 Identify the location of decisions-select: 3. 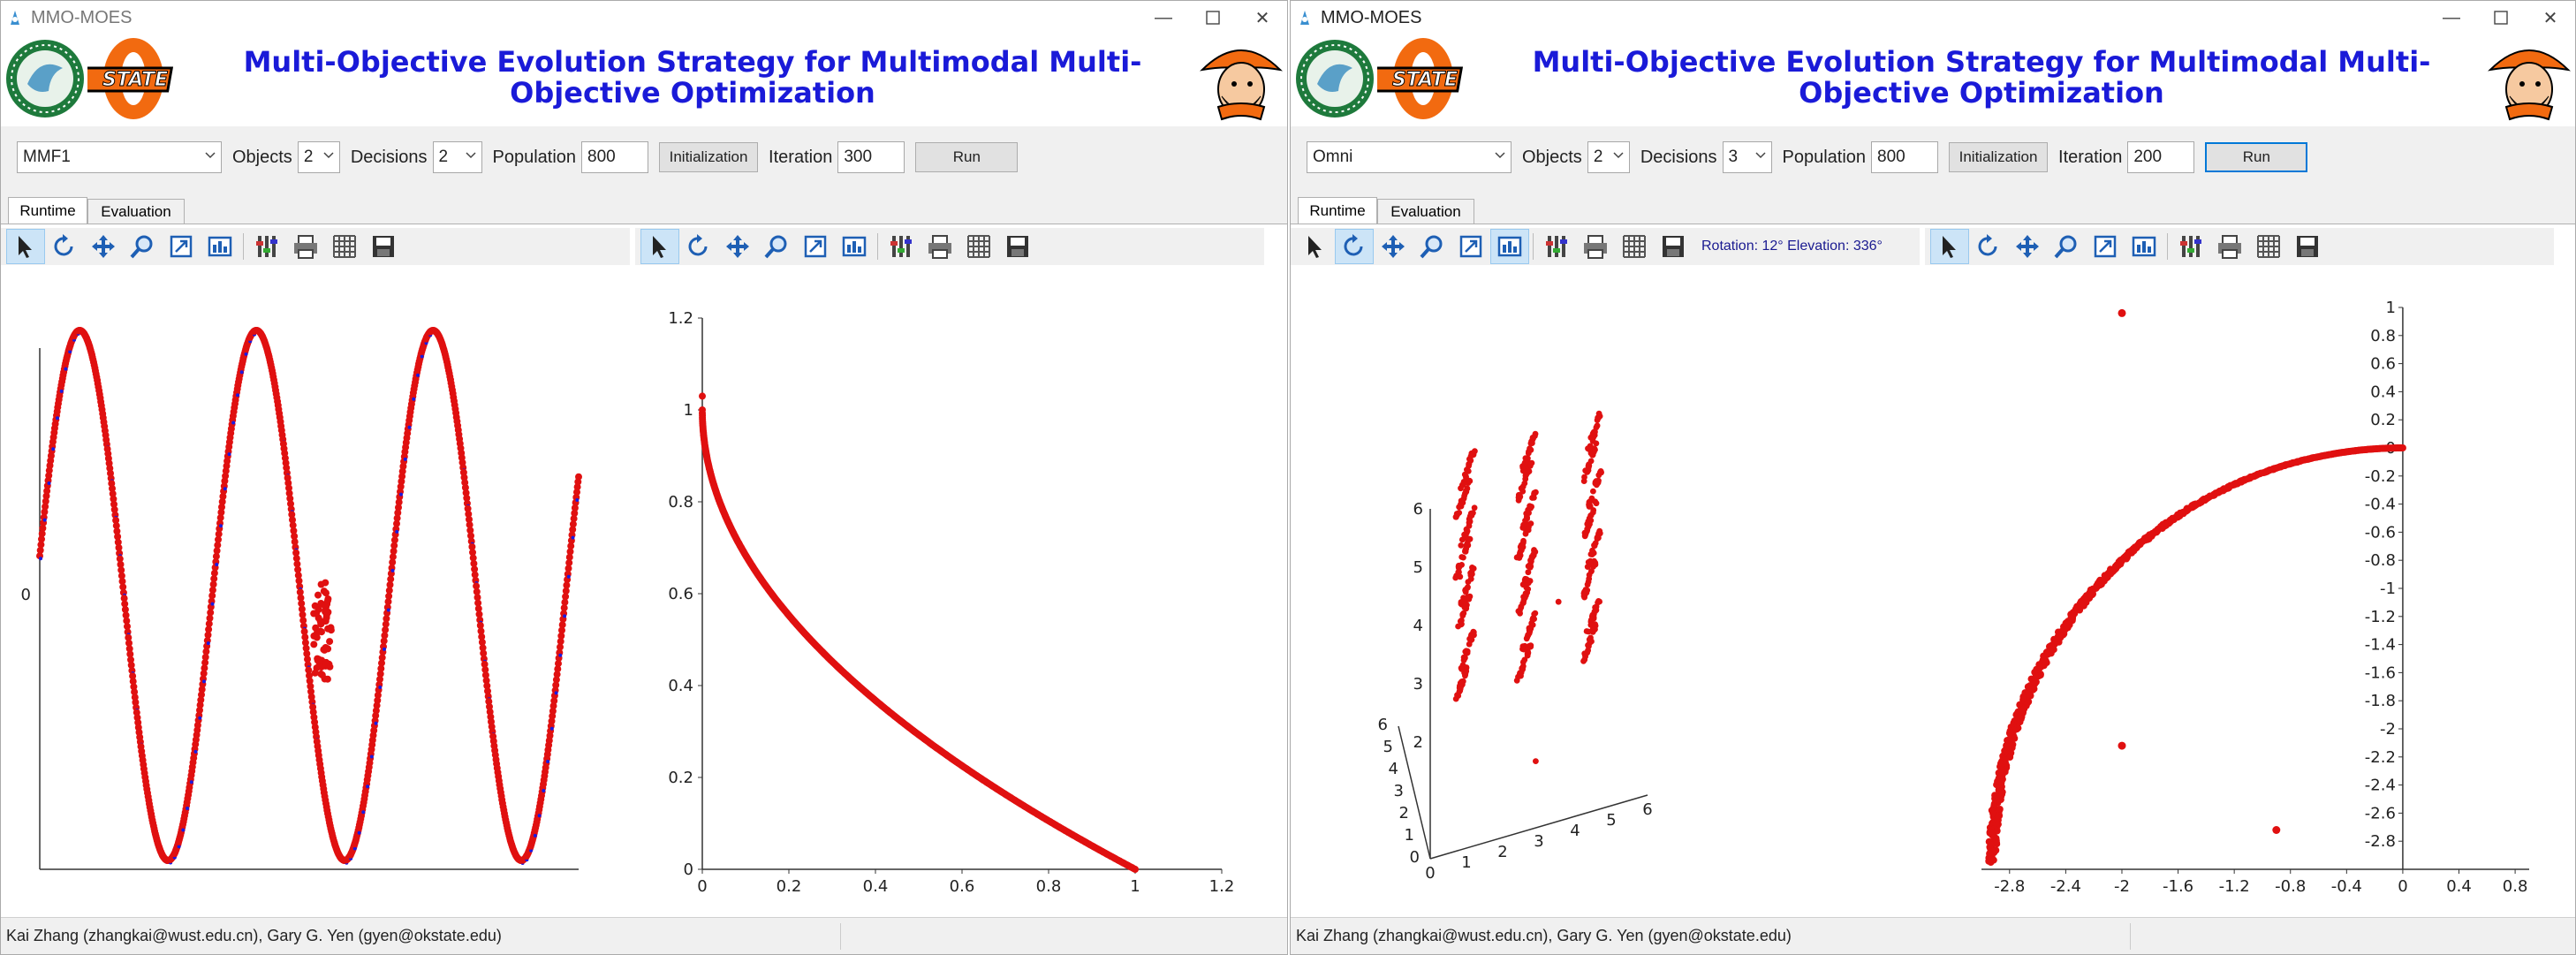
(1747, 157).